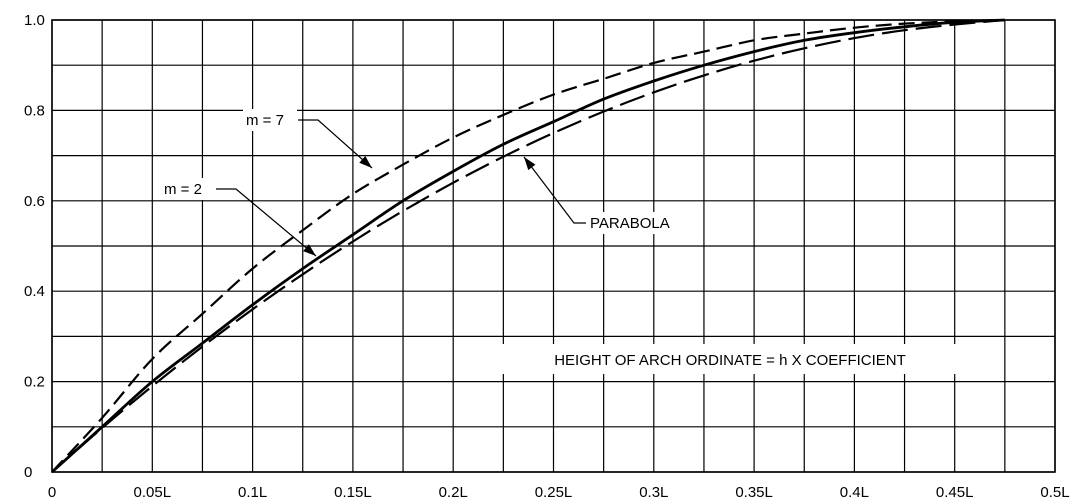 The height and width of the screenshot is (504, 1077). I want to click on x-tick-label: 0.35L, so click(754, 492).